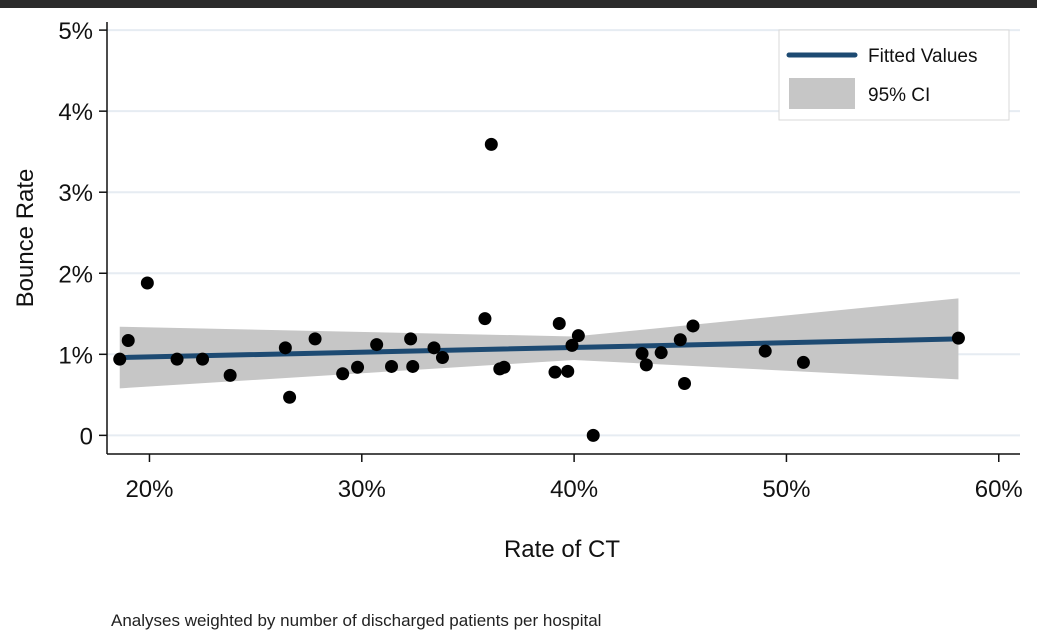 This screenshot has height=642, width=1037. I want to click on x-axis-title: Rate of CT, so click(562, 549).